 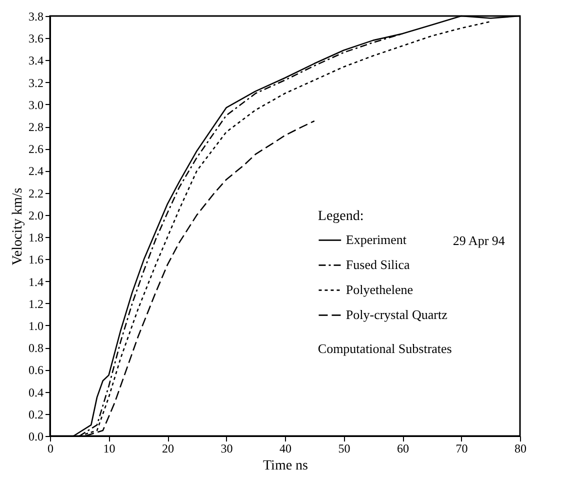 I want to click on y-tick-label: 3.4, so click(x=36, y=61).